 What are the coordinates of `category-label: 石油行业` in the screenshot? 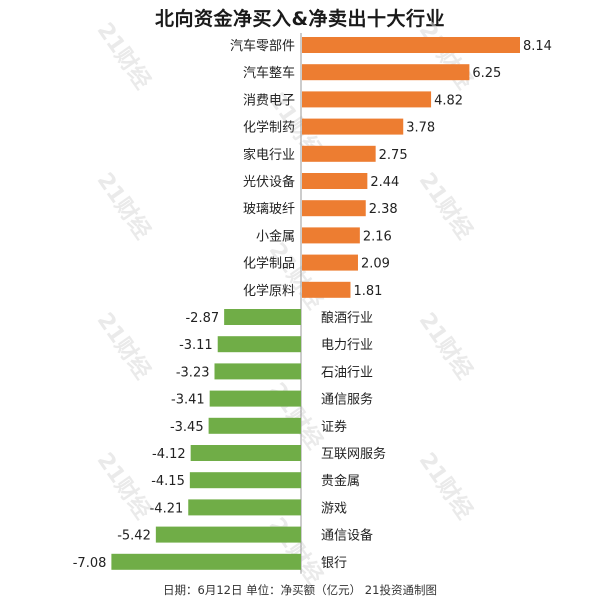 It's located at (347, 372).